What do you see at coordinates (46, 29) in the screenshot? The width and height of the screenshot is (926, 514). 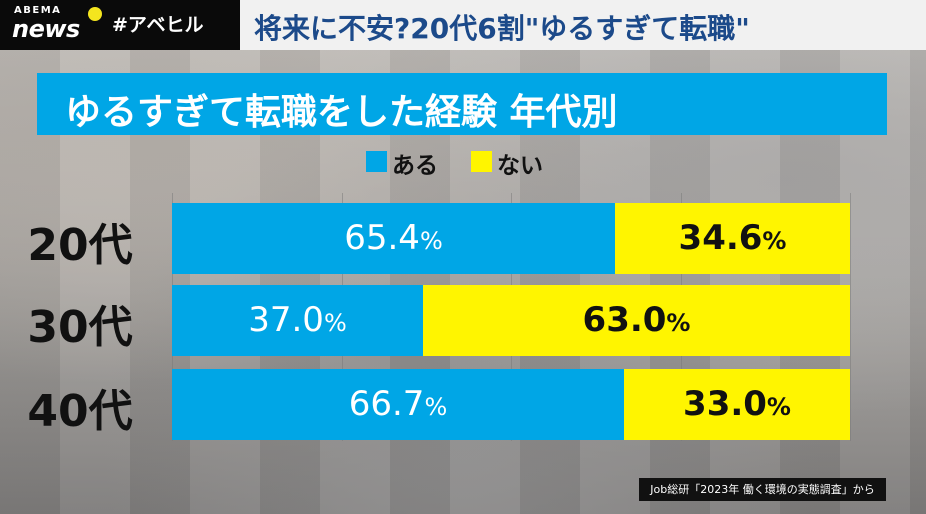 I see `logo-bottom-text: news` at bounding box center [46, 29].